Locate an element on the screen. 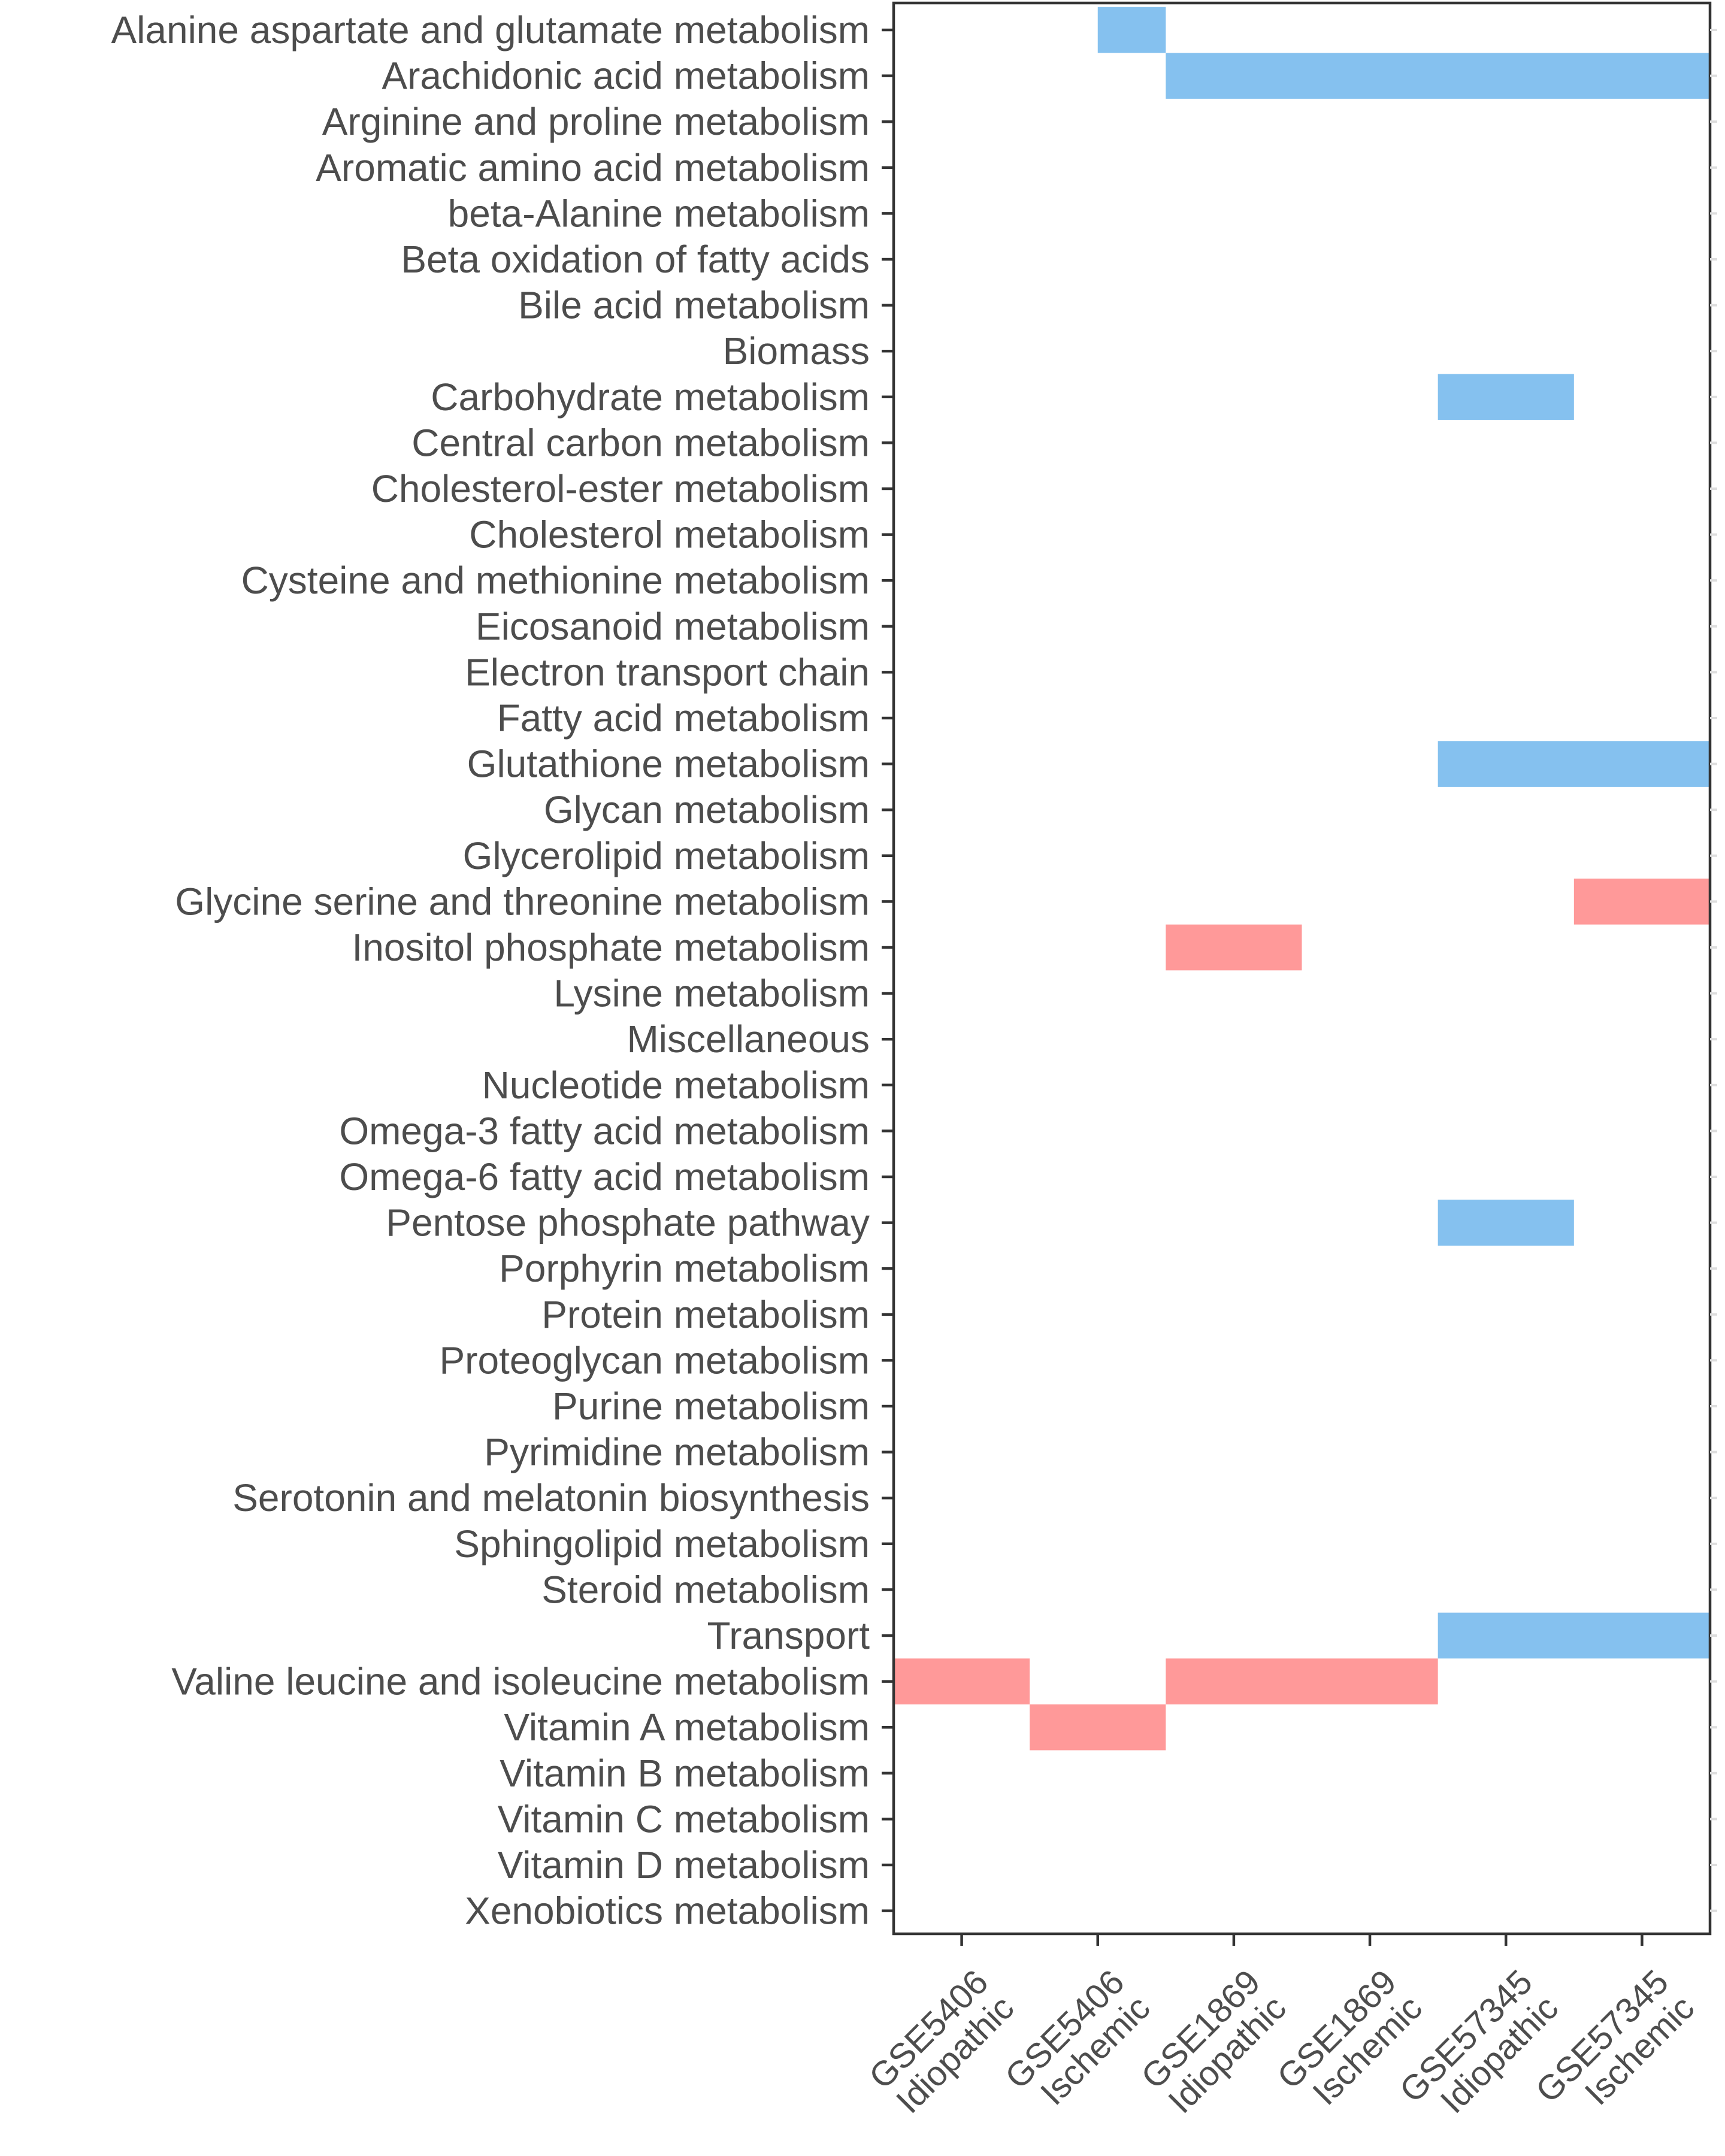 The width and height of the screenshot is (1725, 2156). y-tick-label: Vitamin B metabolism is located at coordinates (685, 1773).